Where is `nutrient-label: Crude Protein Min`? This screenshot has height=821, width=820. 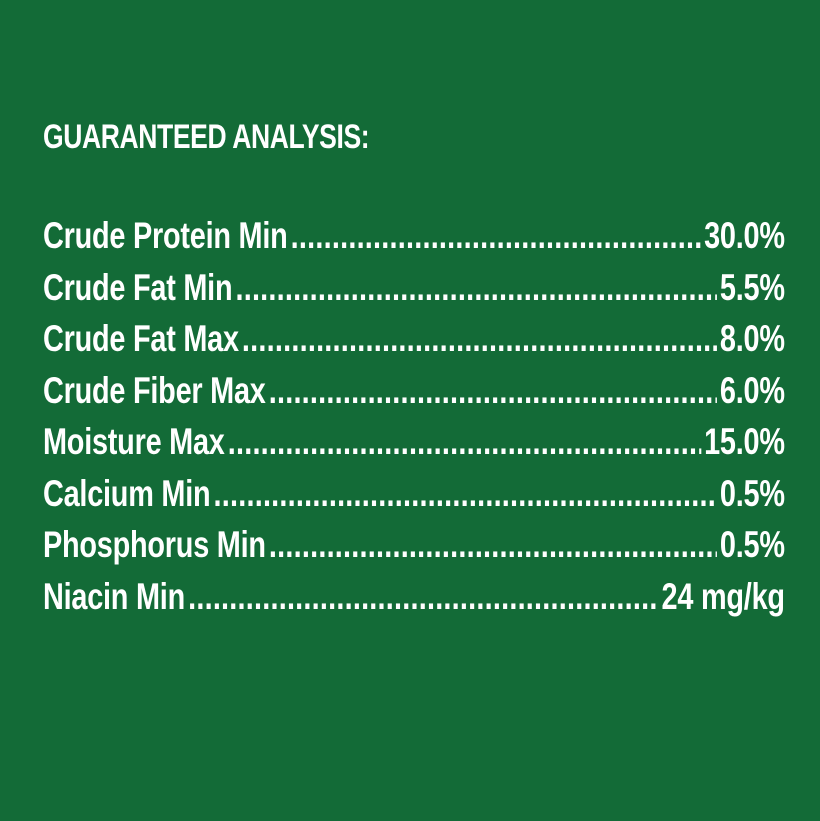
nutrient-label: Crude Protein Min is located at coordinates (165, 235).